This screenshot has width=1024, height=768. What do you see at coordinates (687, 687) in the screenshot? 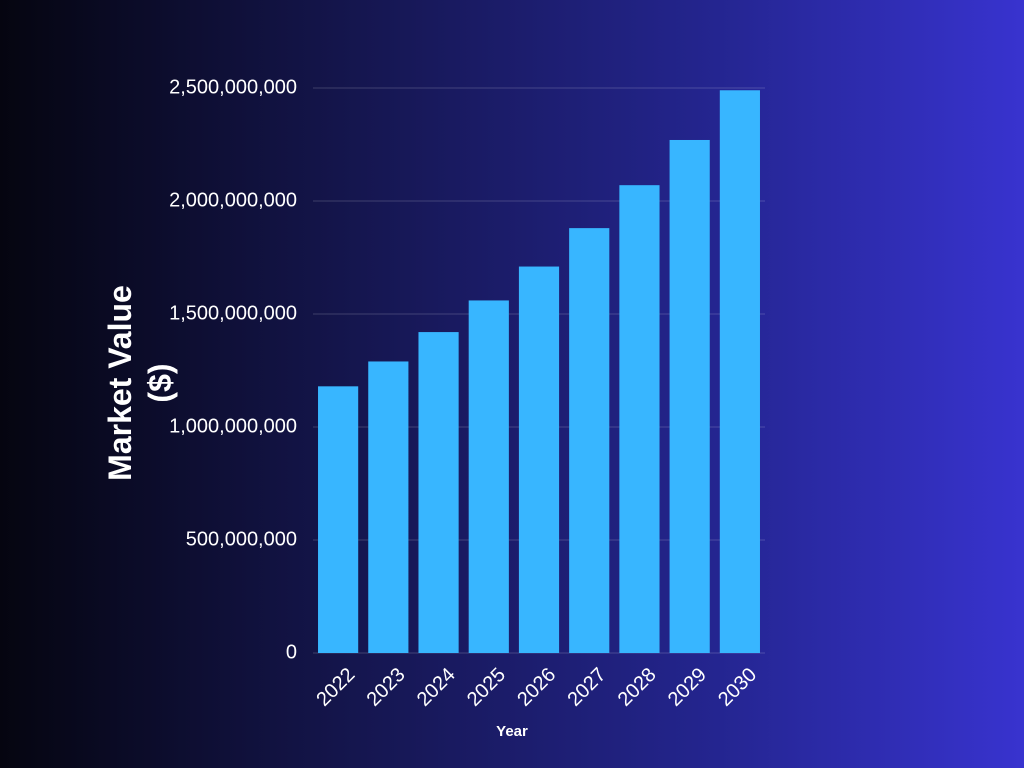
I see `x-tick-label: 2029` at bounding box center [687, 687].